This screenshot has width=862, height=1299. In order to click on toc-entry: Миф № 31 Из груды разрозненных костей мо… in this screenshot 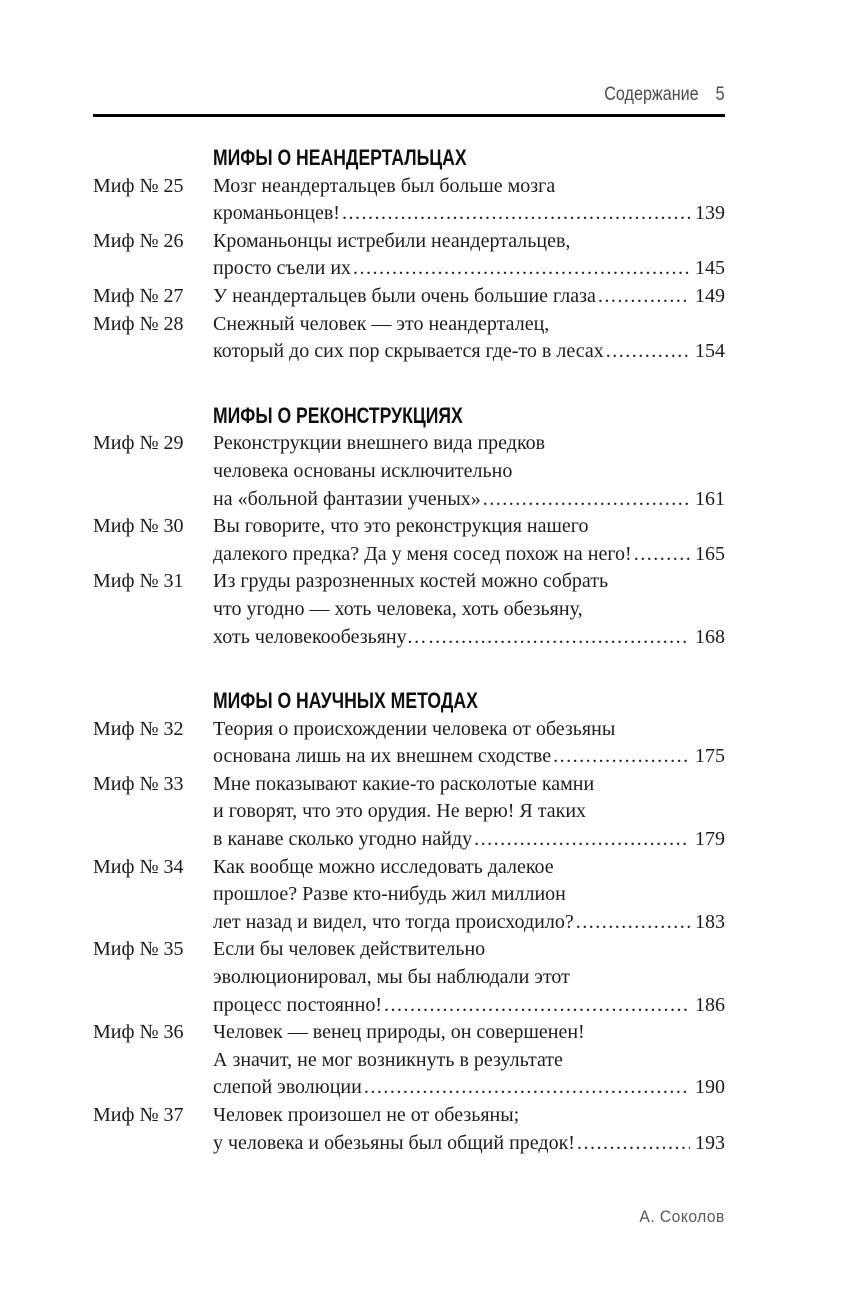, I will do `click(409, 609)`.